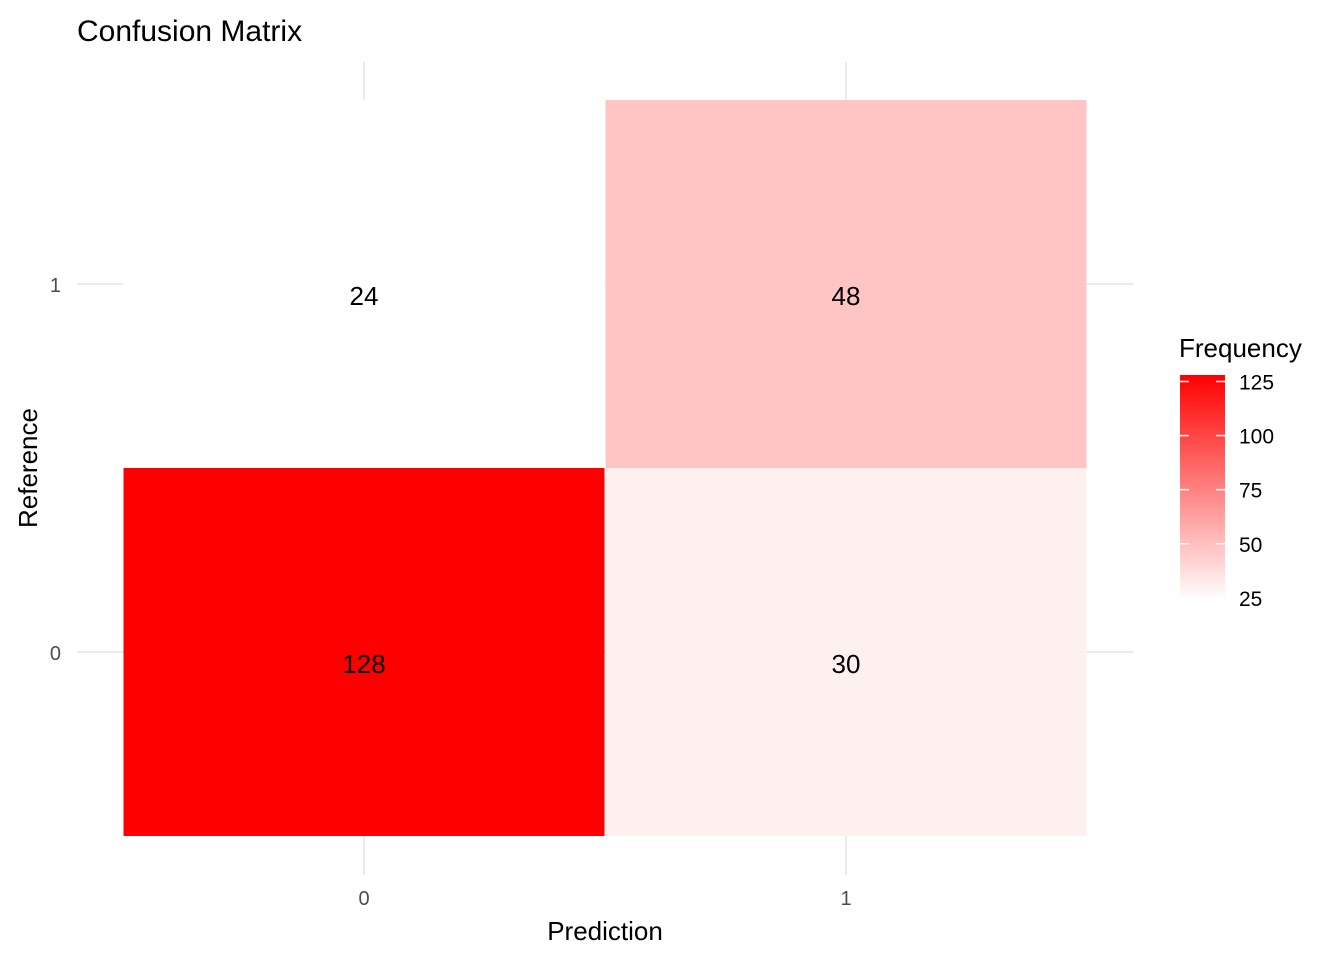 This screenshot has width=1344, height=965. I want to click on legend-tick-label: 125, so click(1256, 382).